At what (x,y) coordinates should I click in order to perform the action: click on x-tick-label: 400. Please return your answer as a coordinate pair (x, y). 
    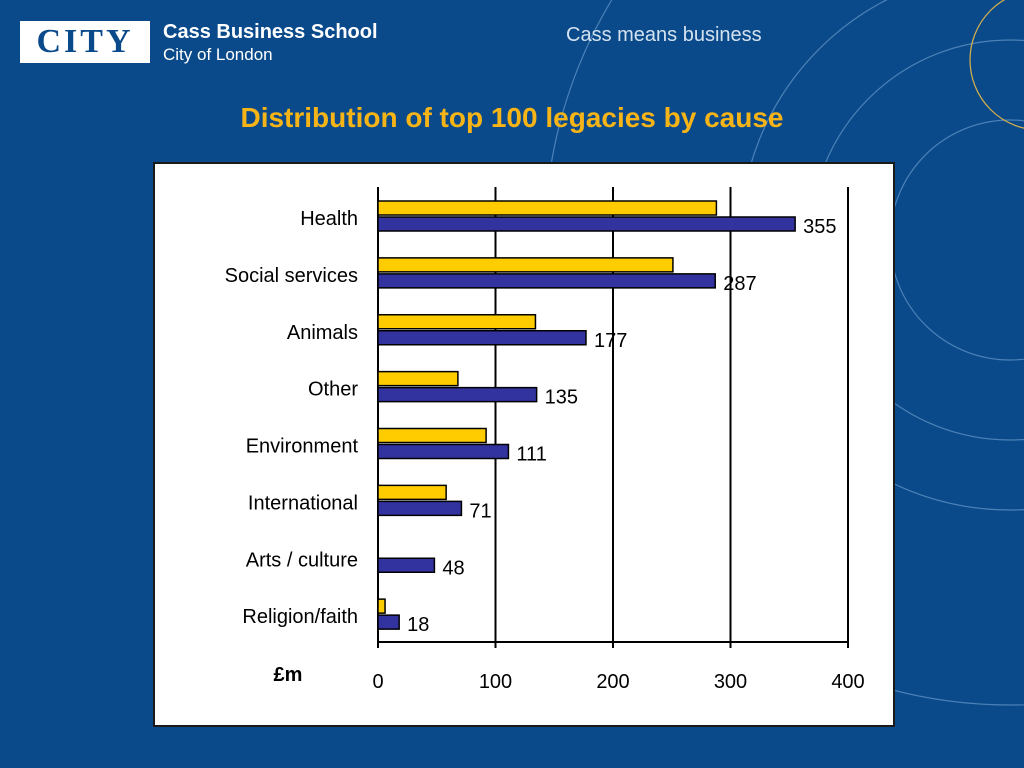
    Looking at the image, I should click on (847, 682).